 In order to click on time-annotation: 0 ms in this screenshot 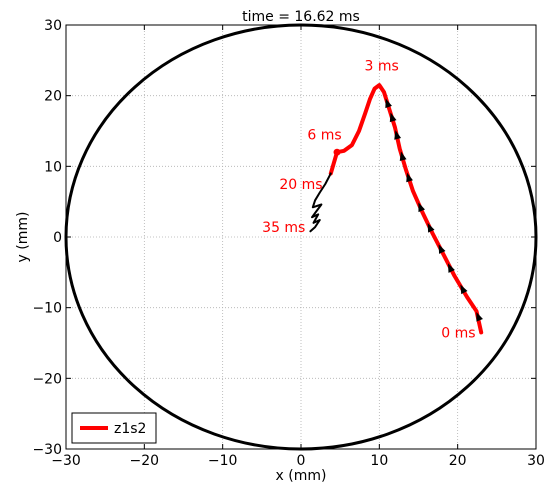, I will do `click(458, 333)`.